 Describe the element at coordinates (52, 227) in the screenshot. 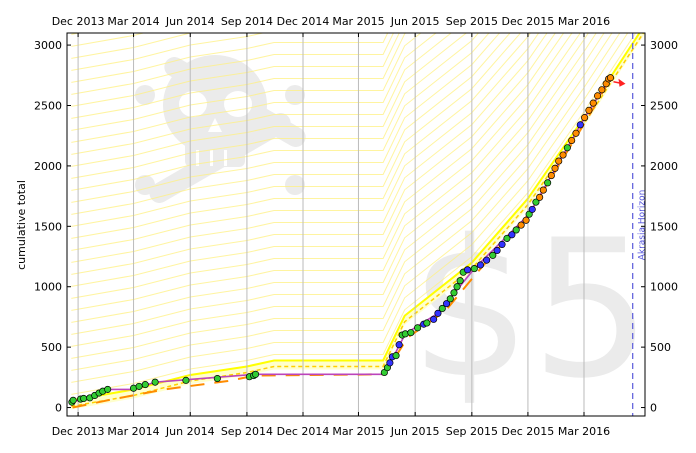

I see `y-axis-left: 0 500 1000 1500 2000 2500 3000` at that location.